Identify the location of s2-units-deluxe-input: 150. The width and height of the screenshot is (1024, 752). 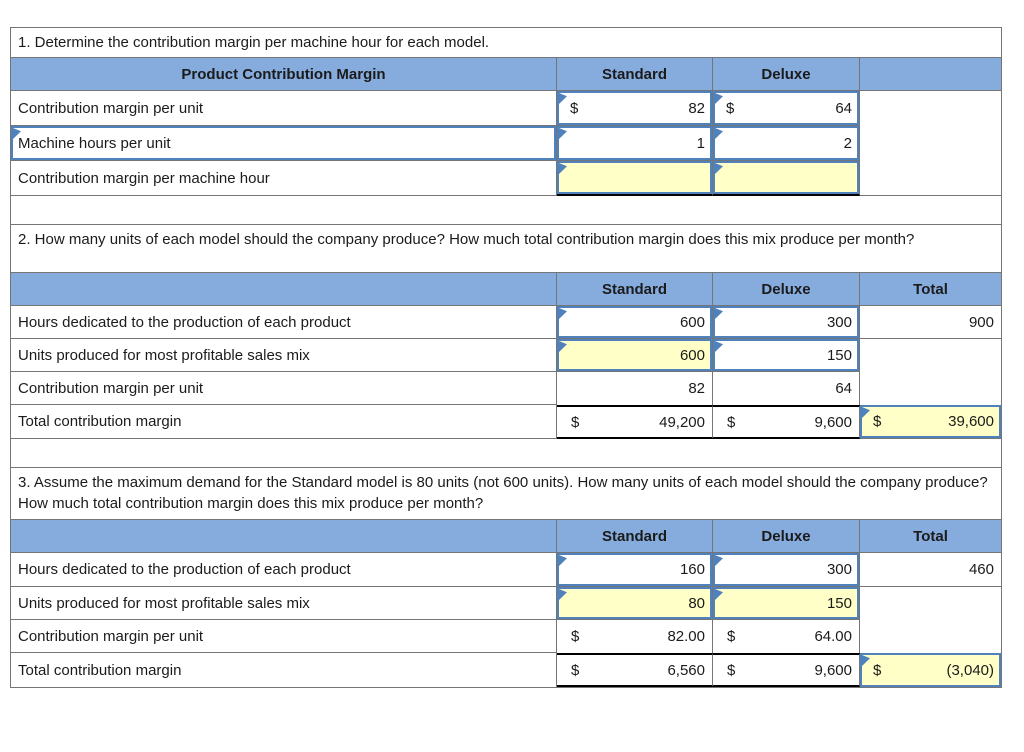
(786, 355).